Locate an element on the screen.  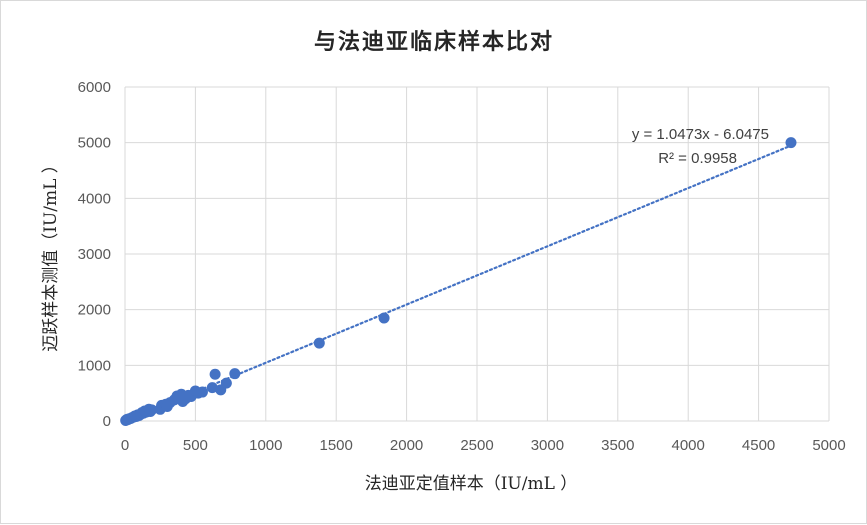
y-tick-label: 4000 is located at coordinates (94, 198).